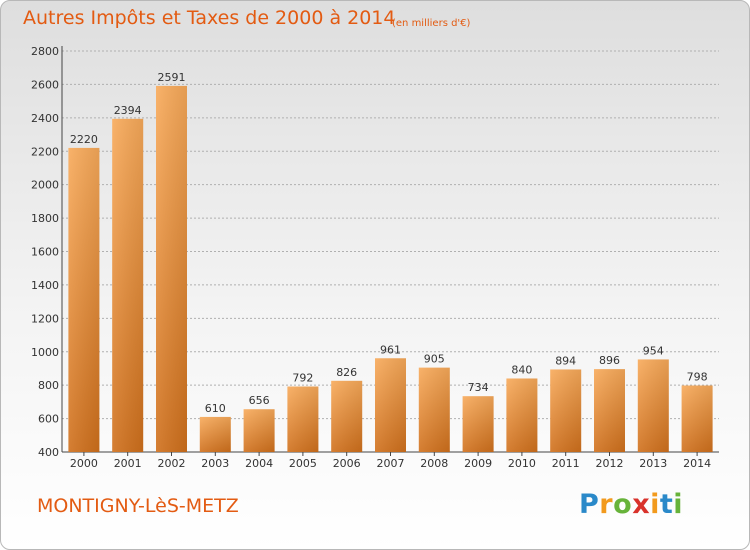 This screenshot has width=750, height=550. I want to click on chart-title: Autres Impôts et Taxes de 2000 à 2014, so click(209, 18).